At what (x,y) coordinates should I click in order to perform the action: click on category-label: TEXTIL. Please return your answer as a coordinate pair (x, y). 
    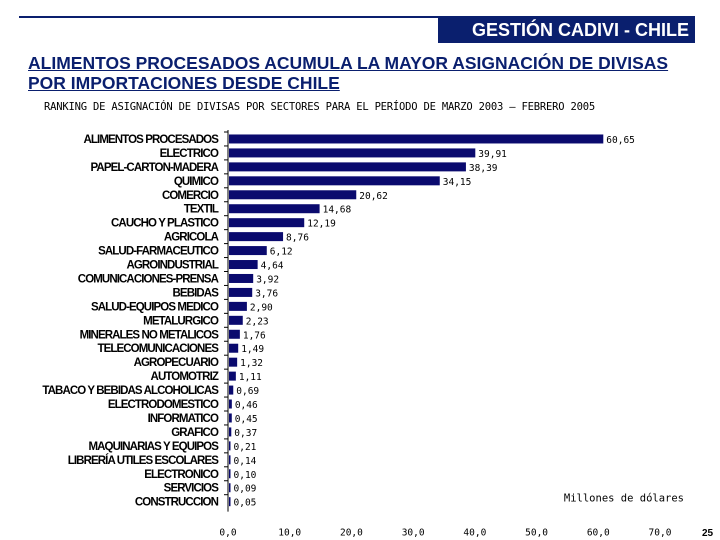
    Looking at the image, I should click on (201, 210).